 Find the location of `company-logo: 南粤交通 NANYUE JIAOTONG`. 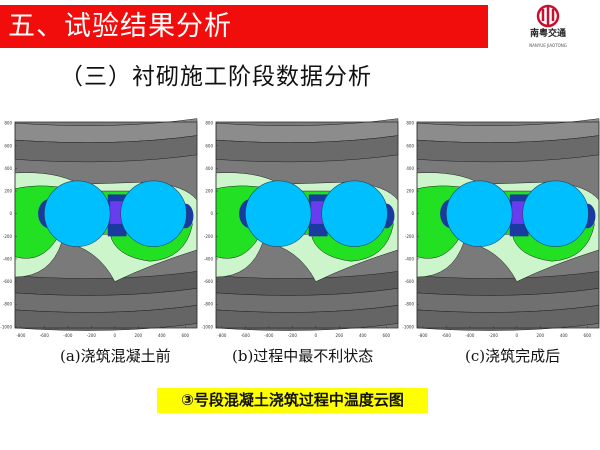

company-logo: 南粤交通 NANYUE JIAOTONG is located at coordinates (548, 28).